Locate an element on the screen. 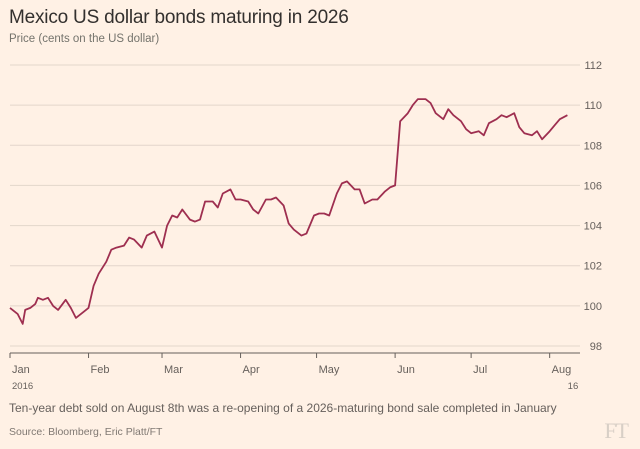 Image resolution: width=640 pixels, height=449 pixels. x-tick-label: Mar is located at coordinates (173, 370).